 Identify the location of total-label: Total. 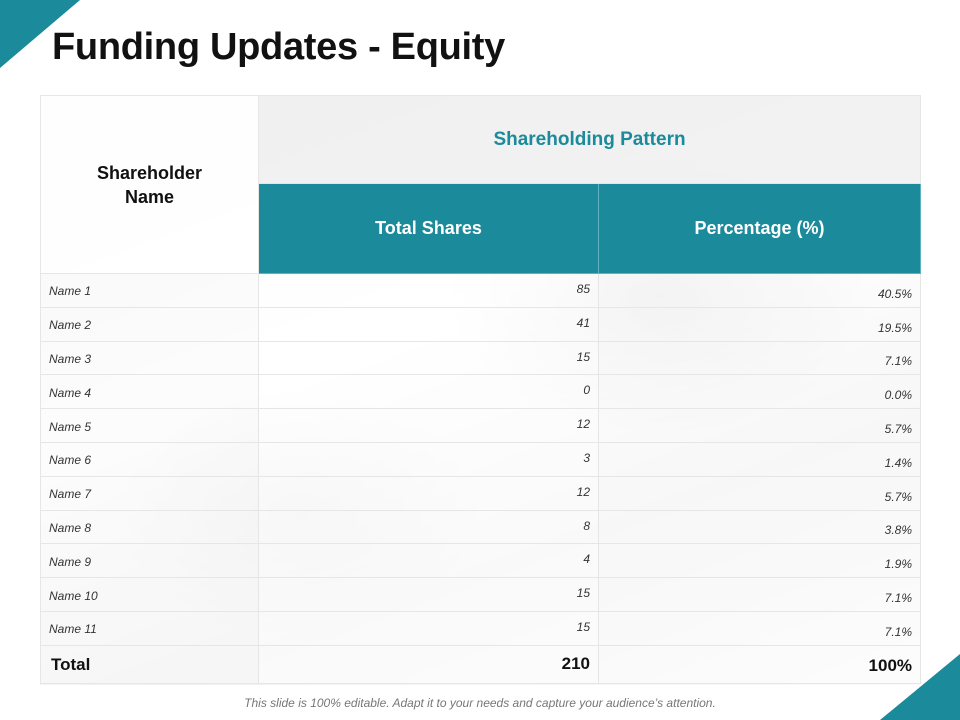
(149, 664).